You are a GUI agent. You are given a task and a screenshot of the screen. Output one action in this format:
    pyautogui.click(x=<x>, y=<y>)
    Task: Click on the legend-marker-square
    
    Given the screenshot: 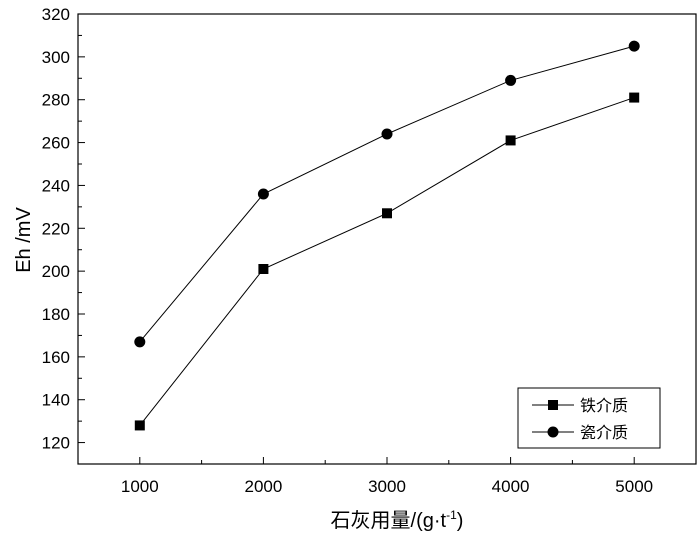 What is the action you would take?
    pyautogui.click(x=553, y=405)
    